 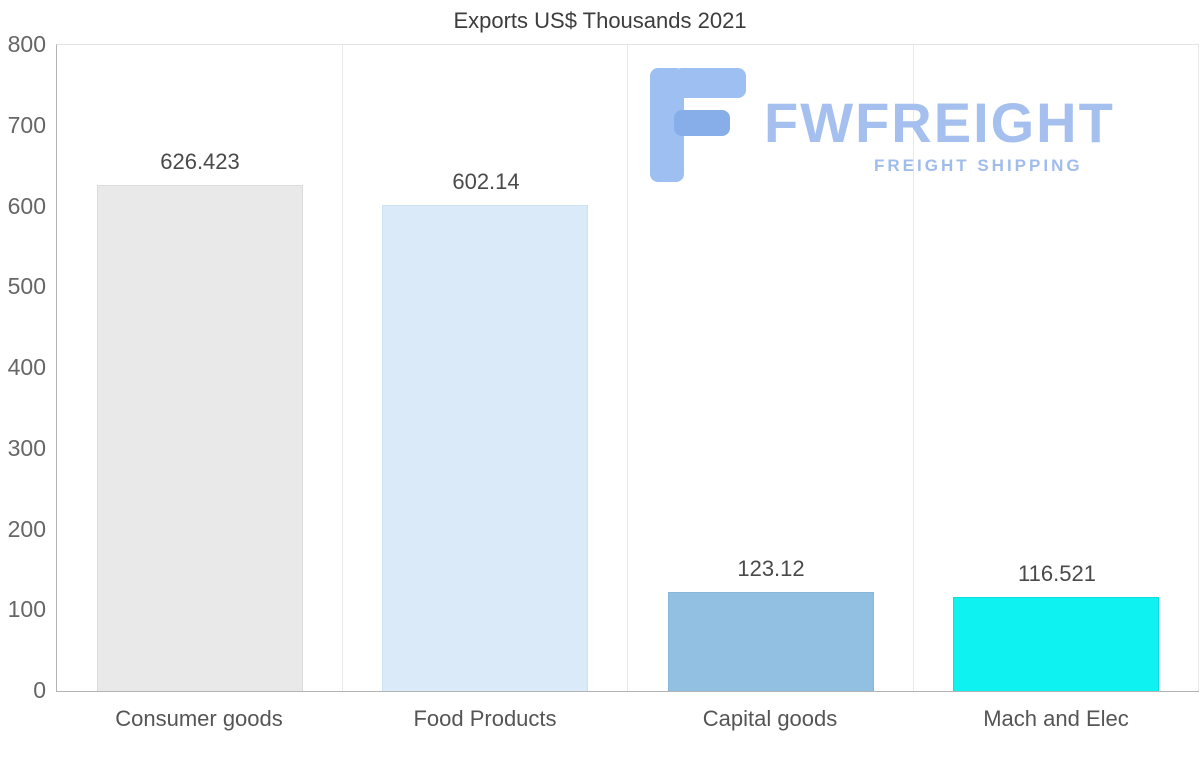 I want to click on bar-mach-and-elec, so click(x=1056, y=644).